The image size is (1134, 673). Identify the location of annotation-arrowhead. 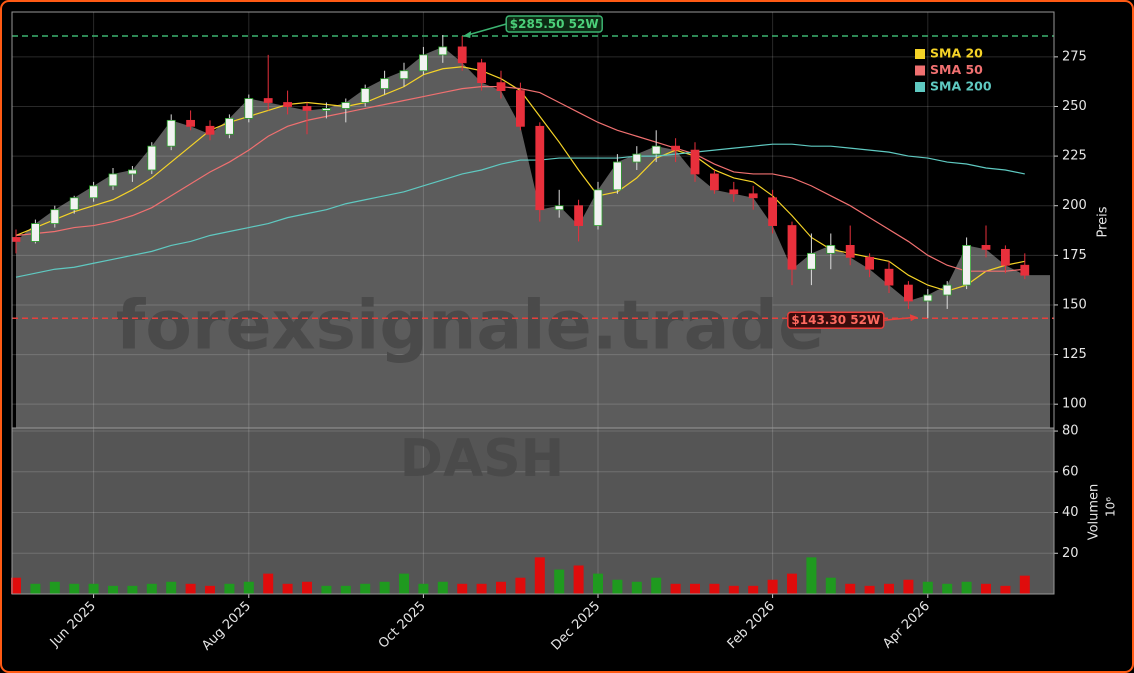
(913, 318).